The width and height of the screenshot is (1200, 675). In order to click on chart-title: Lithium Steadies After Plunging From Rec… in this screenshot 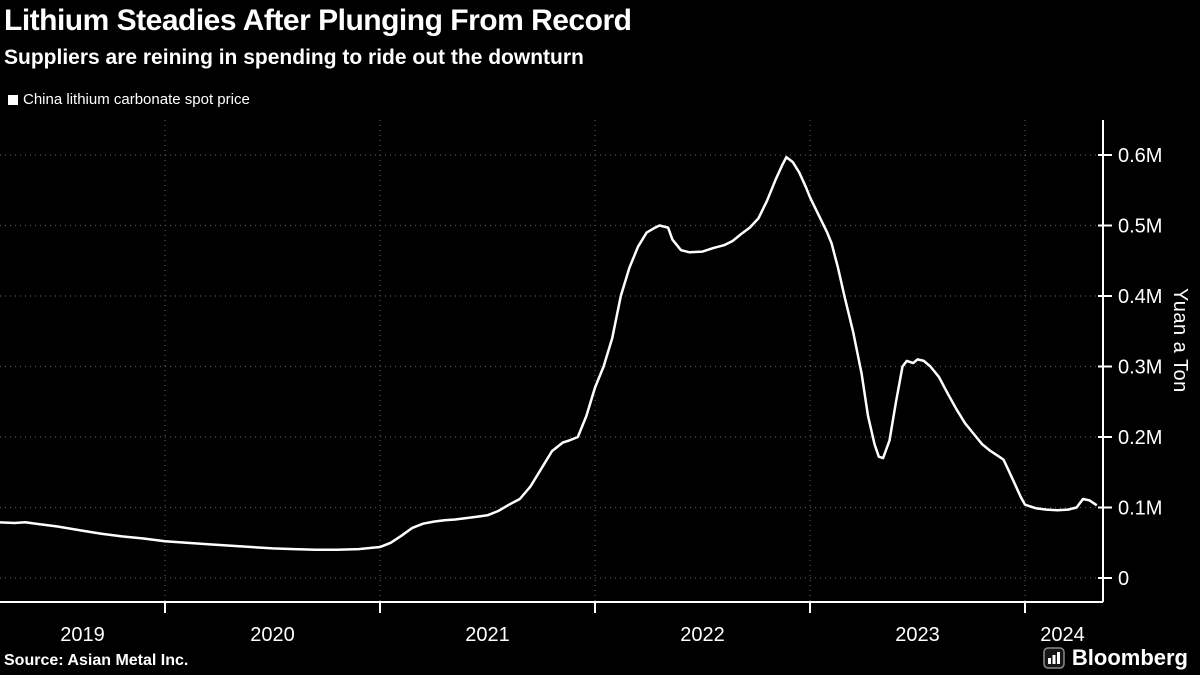, I will do `click(318, 20)`.